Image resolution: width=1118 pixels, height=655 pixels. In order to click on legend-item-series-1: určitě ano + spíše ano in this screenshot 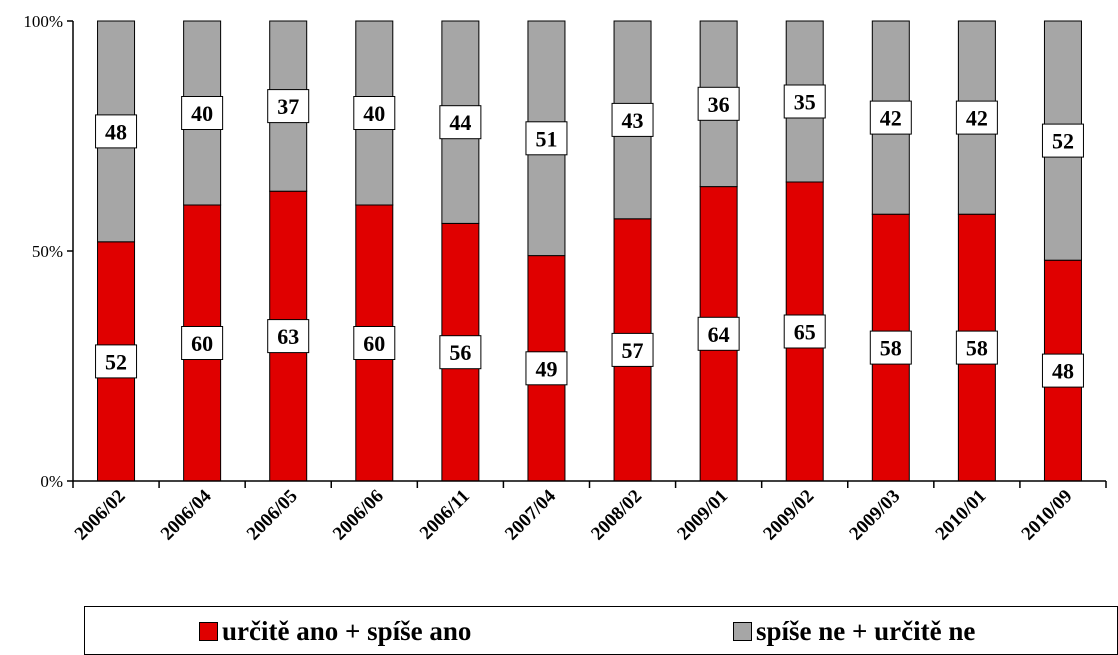, I will do `click(335, 630)`.